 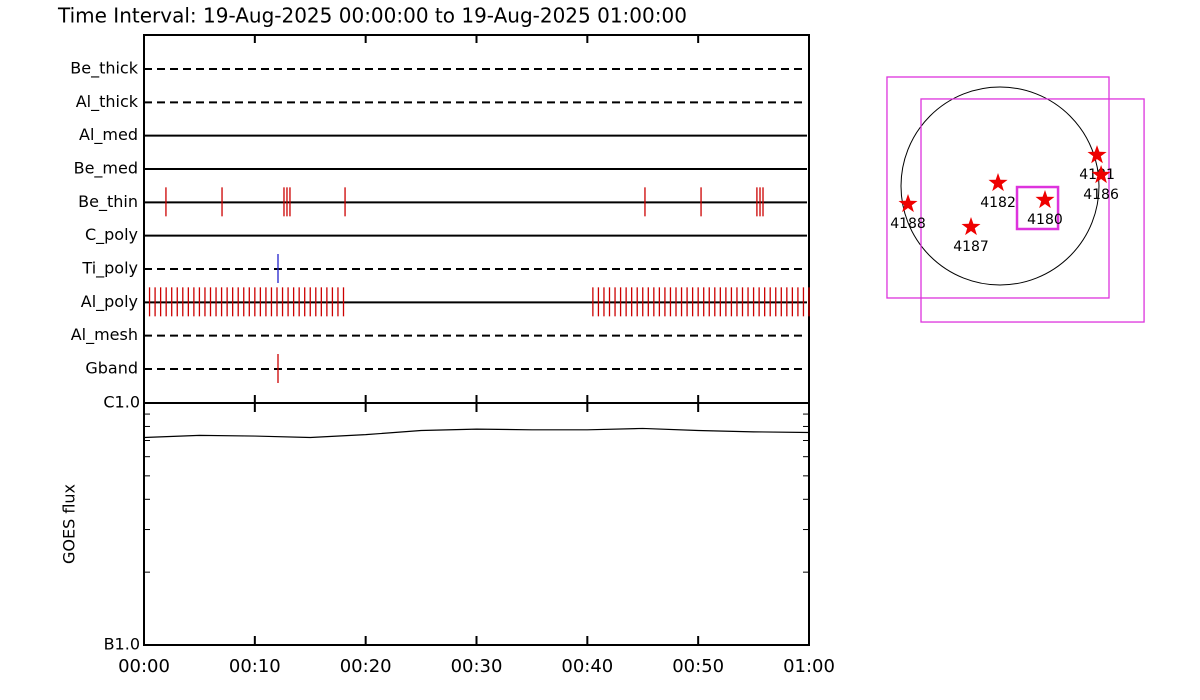 What do you see at coordinates (111, 368) in the screenshot?
I see `channel-label: Gband` at bounding box center [111, 368].